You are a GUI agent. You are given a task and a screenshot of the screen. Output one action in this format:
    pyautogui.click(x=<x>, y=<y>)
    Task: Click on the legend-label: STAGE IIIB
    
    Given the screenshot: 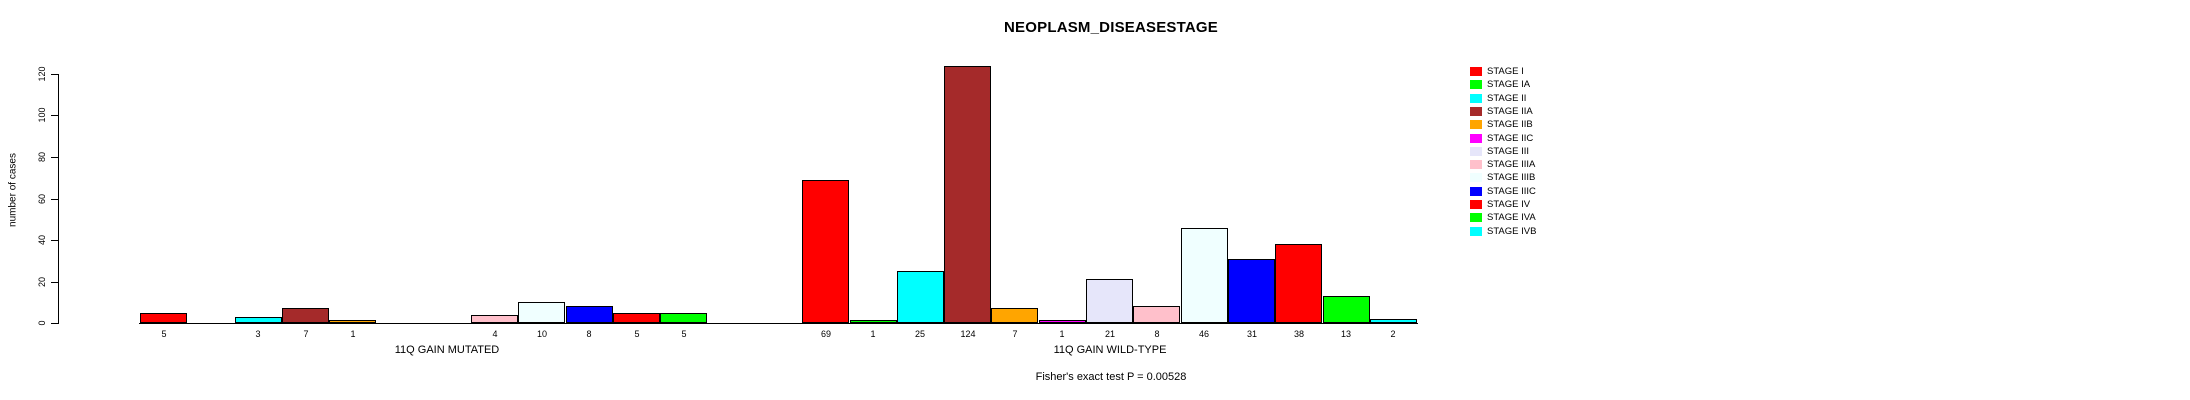 What is the action you would take?
    pyautogui.click(x=1511, y=178)
    